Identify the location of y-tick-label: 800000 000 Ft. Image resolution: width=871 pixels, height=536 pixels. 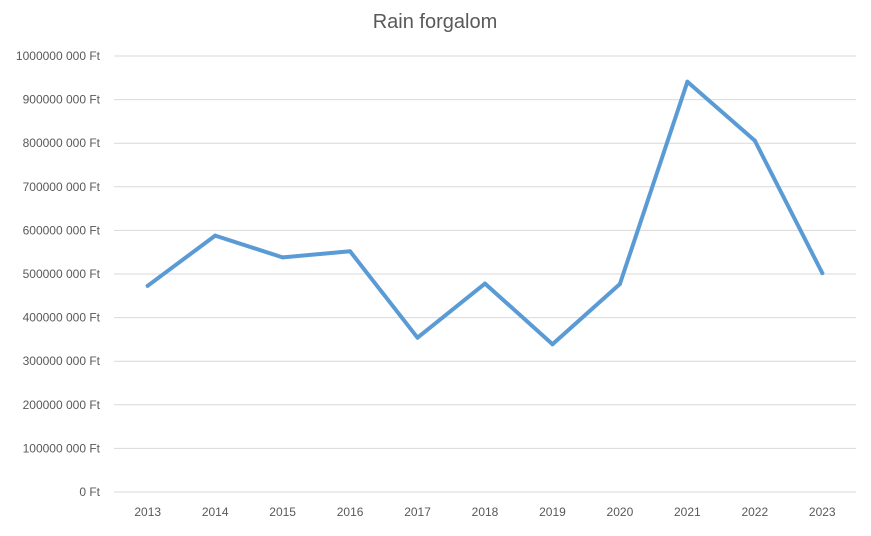
(62, 143).